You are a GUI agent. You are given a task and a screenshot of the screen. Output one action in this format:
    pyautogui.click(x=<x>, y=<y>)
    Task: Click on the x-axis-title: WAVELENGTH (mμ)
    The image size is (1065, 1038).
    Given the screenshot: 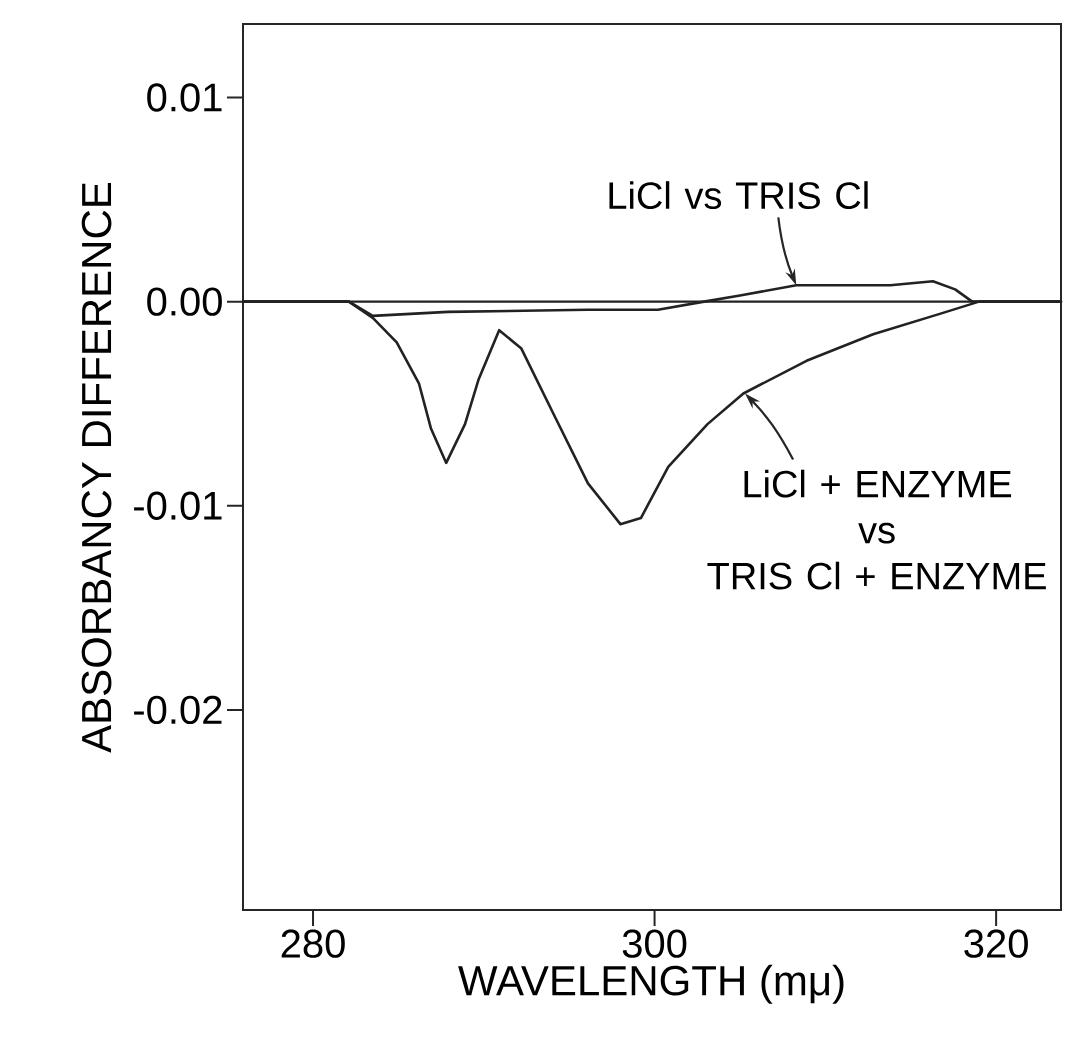 What is the action you would take?
    pyautogui.click(x=651, y=984)
    